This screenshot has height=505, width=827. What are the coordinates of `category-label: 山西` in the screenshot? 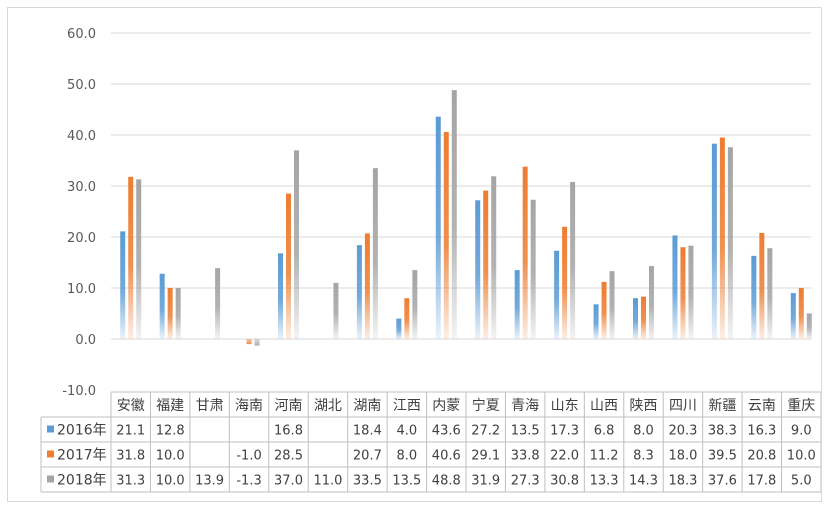 It's located at (604, 406).